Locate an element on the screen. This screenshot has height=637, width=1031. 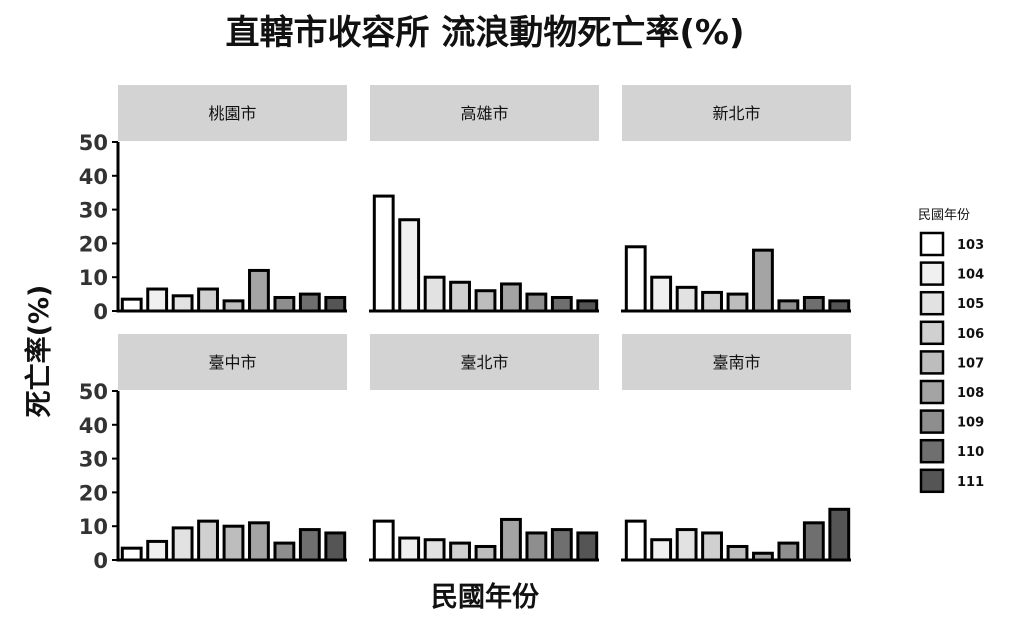
legend-label: 105 is located at coordinates (970, 304).